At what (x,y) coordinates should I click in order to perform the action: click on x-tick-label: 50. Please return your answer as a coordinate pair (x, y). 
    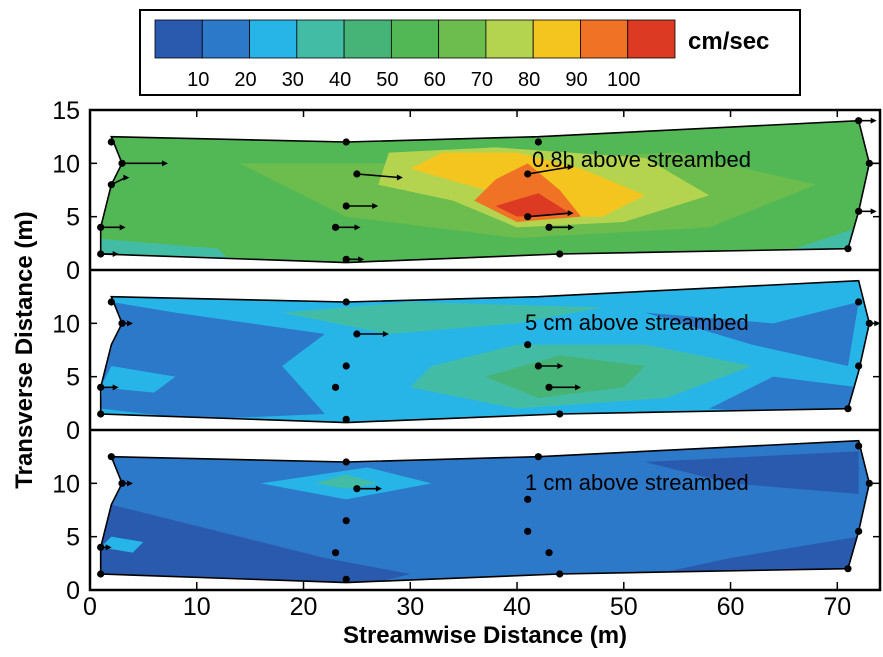
    Looking at the image, I should click on (624, 607).